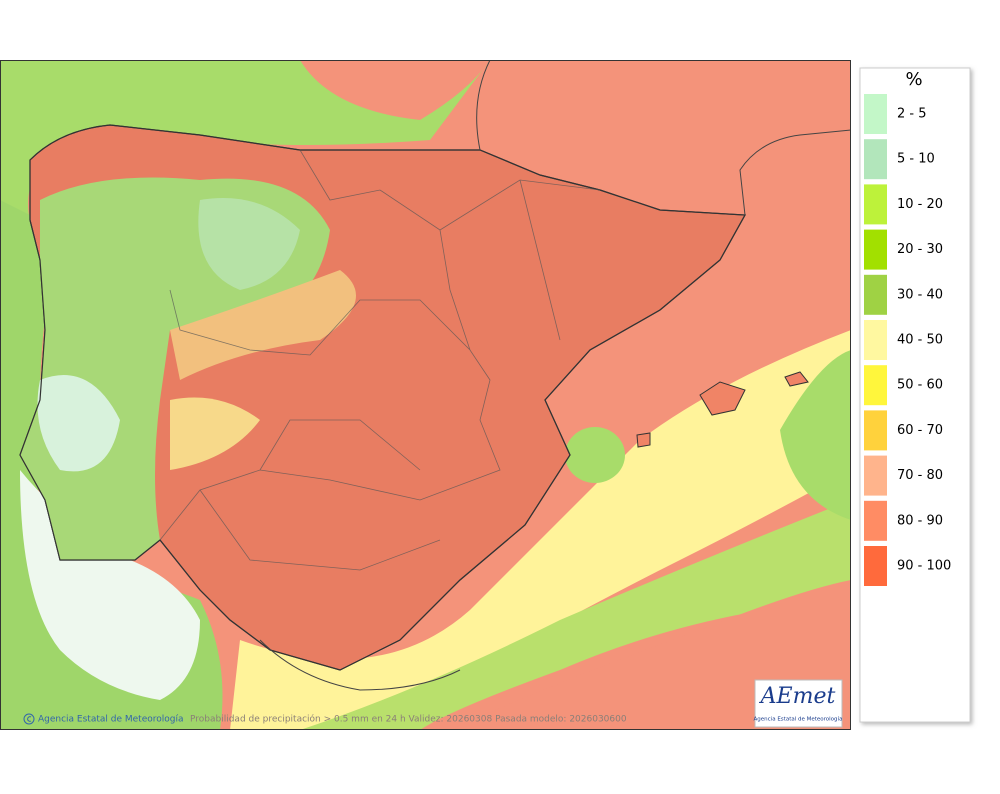 The image size is (1000, 794). I want to click on legend-label: 50 - 60, so click(920, 385).